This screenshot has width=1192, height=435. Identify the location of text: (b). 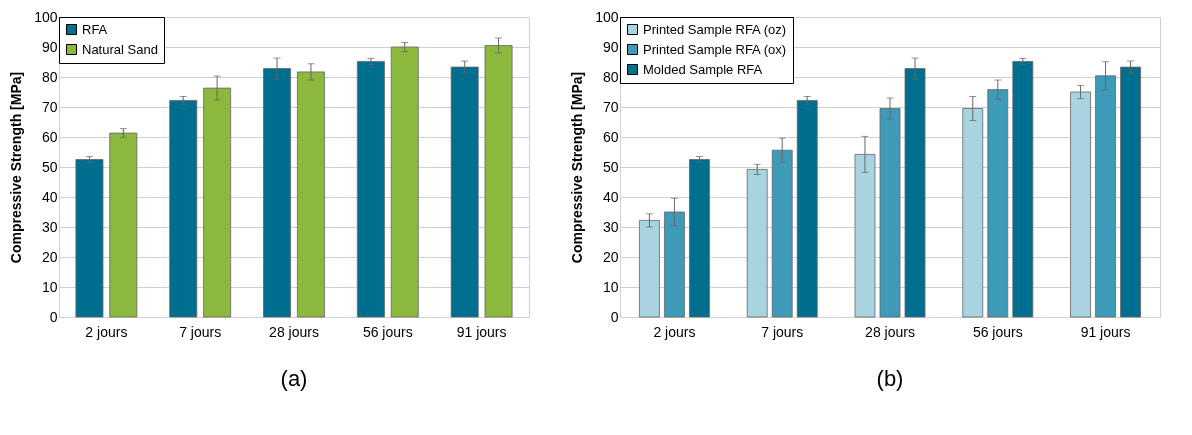
(890, 378).